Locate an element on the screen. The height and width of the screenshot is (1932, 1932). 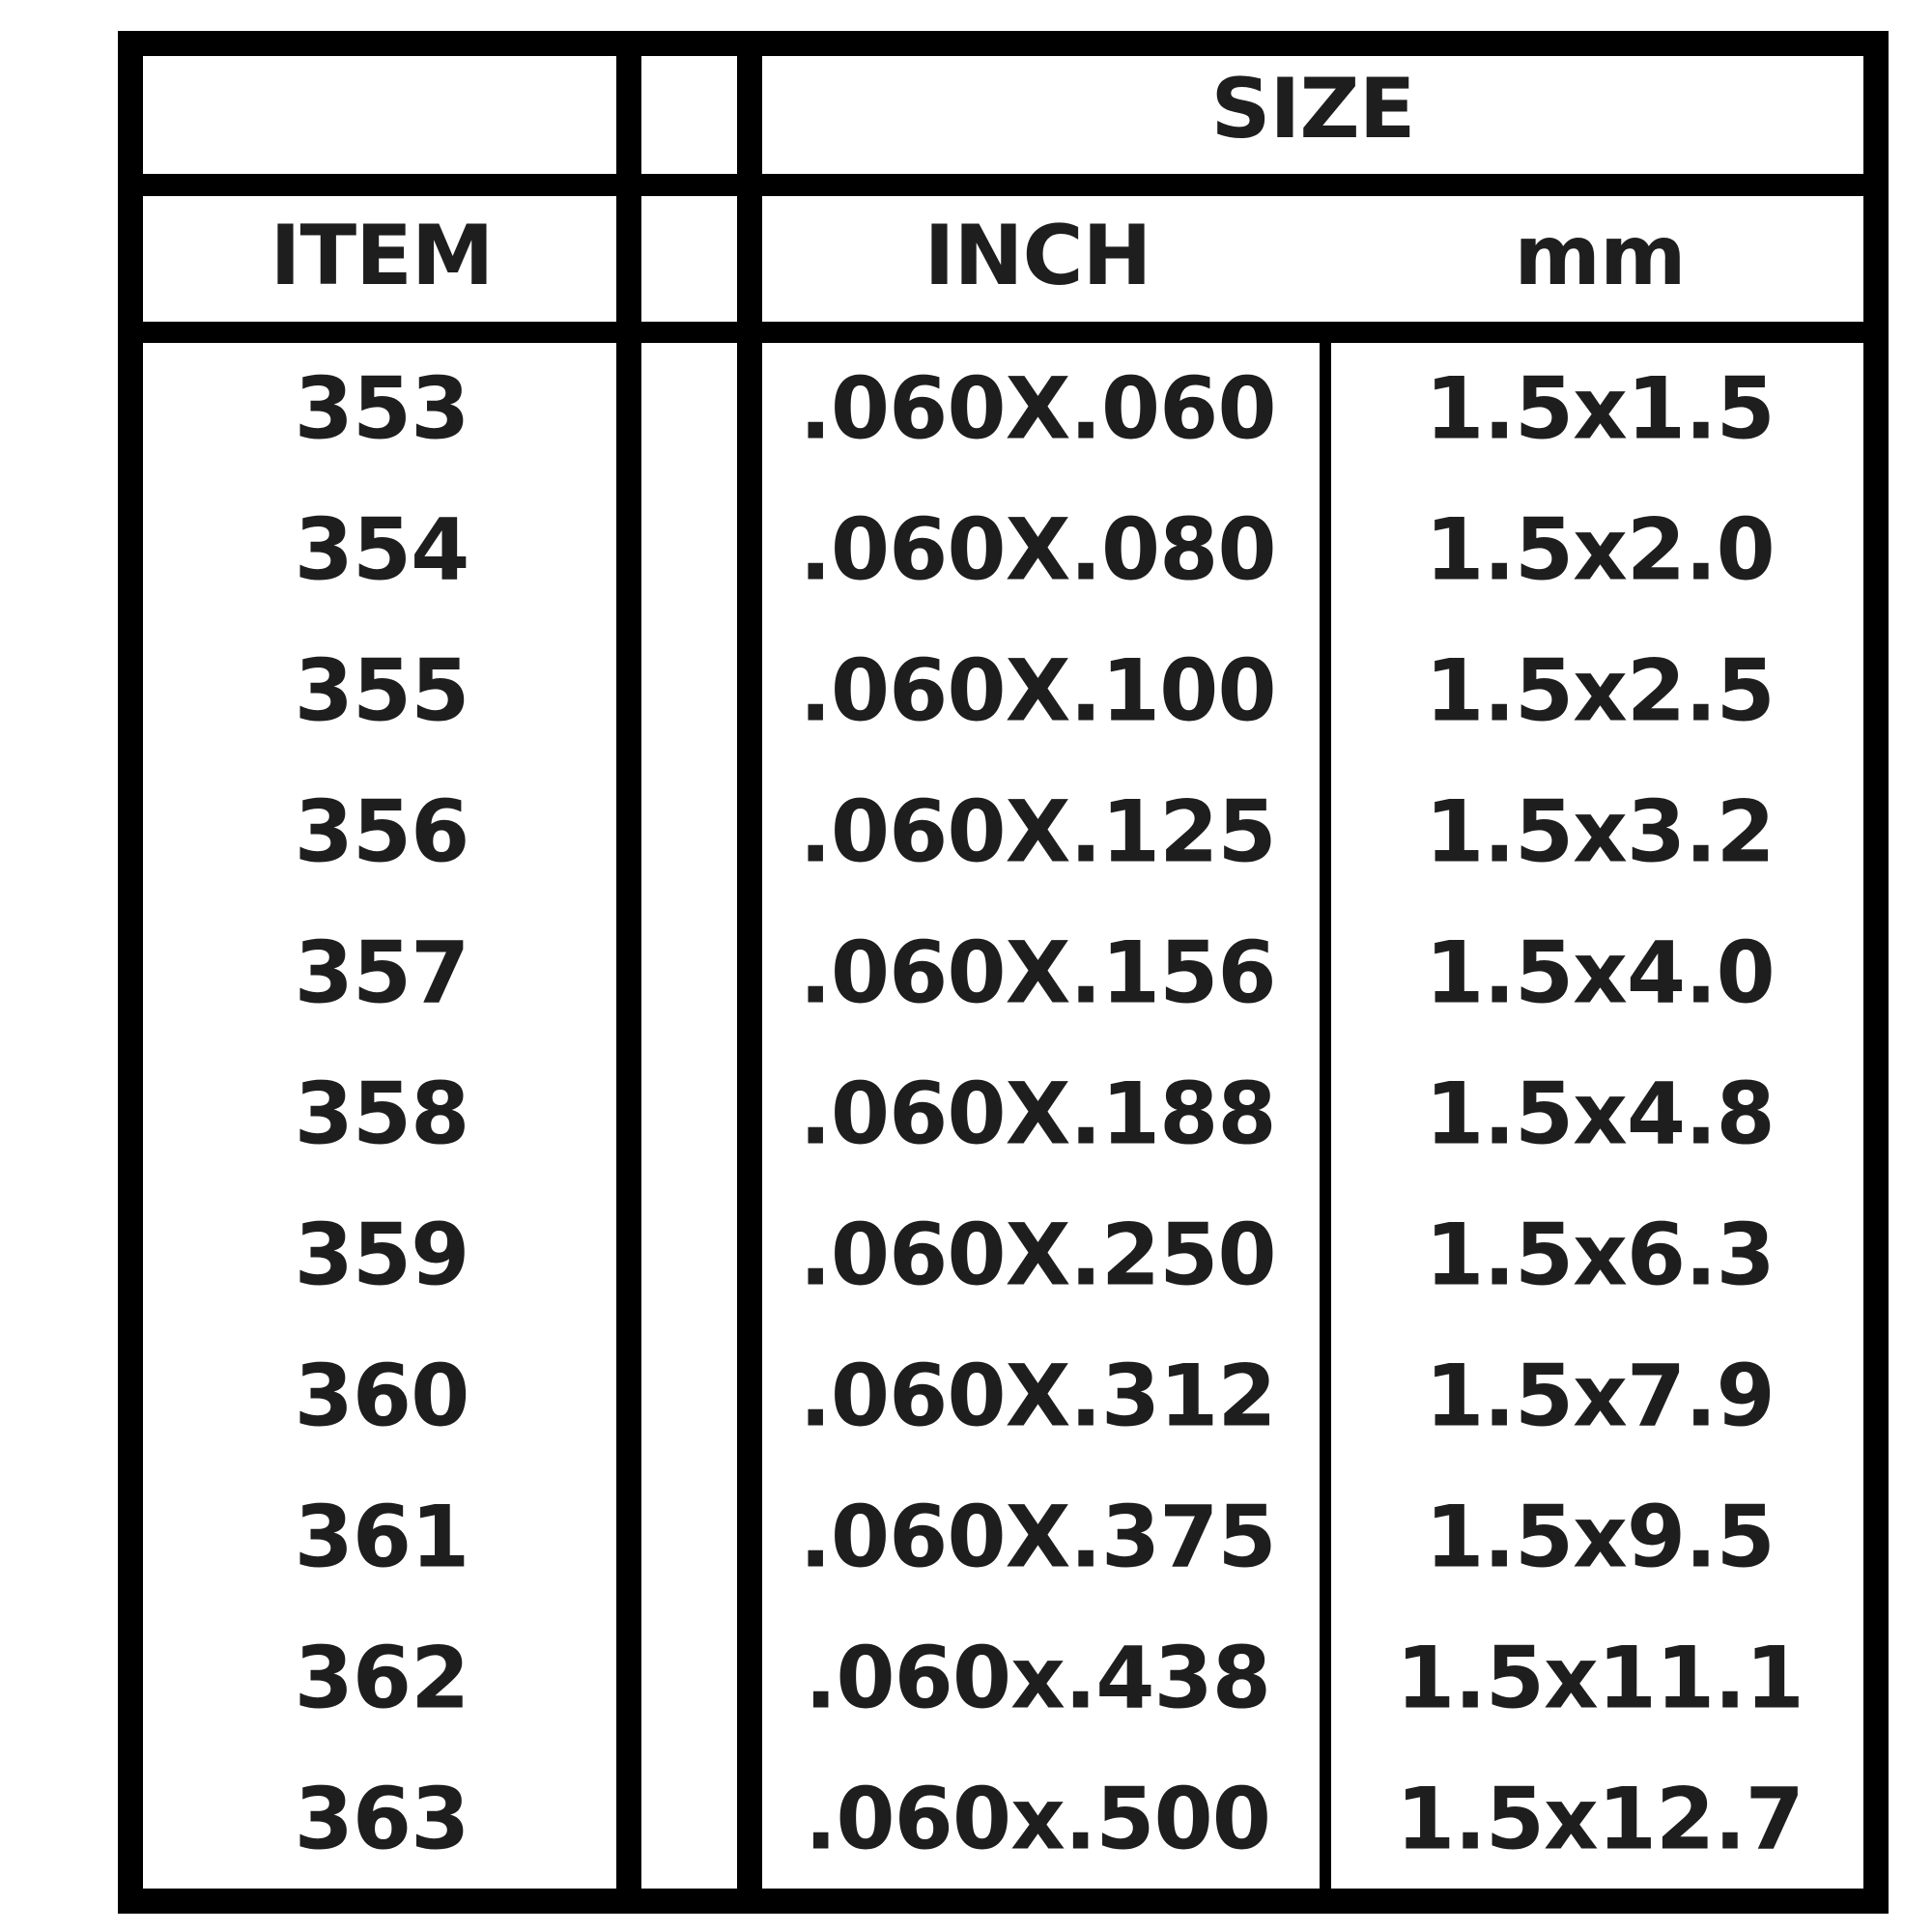
divider-item is located at coordinates (628, 972).